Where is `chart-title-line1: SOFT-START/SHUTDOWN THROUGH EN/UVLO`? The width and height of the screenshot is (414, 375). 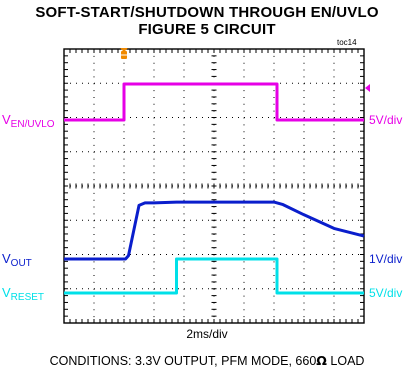
chart-title-line1: SOFT-START/SHUTDOWN THROUGH EN/UVLO is located at coordinates (207, 12).